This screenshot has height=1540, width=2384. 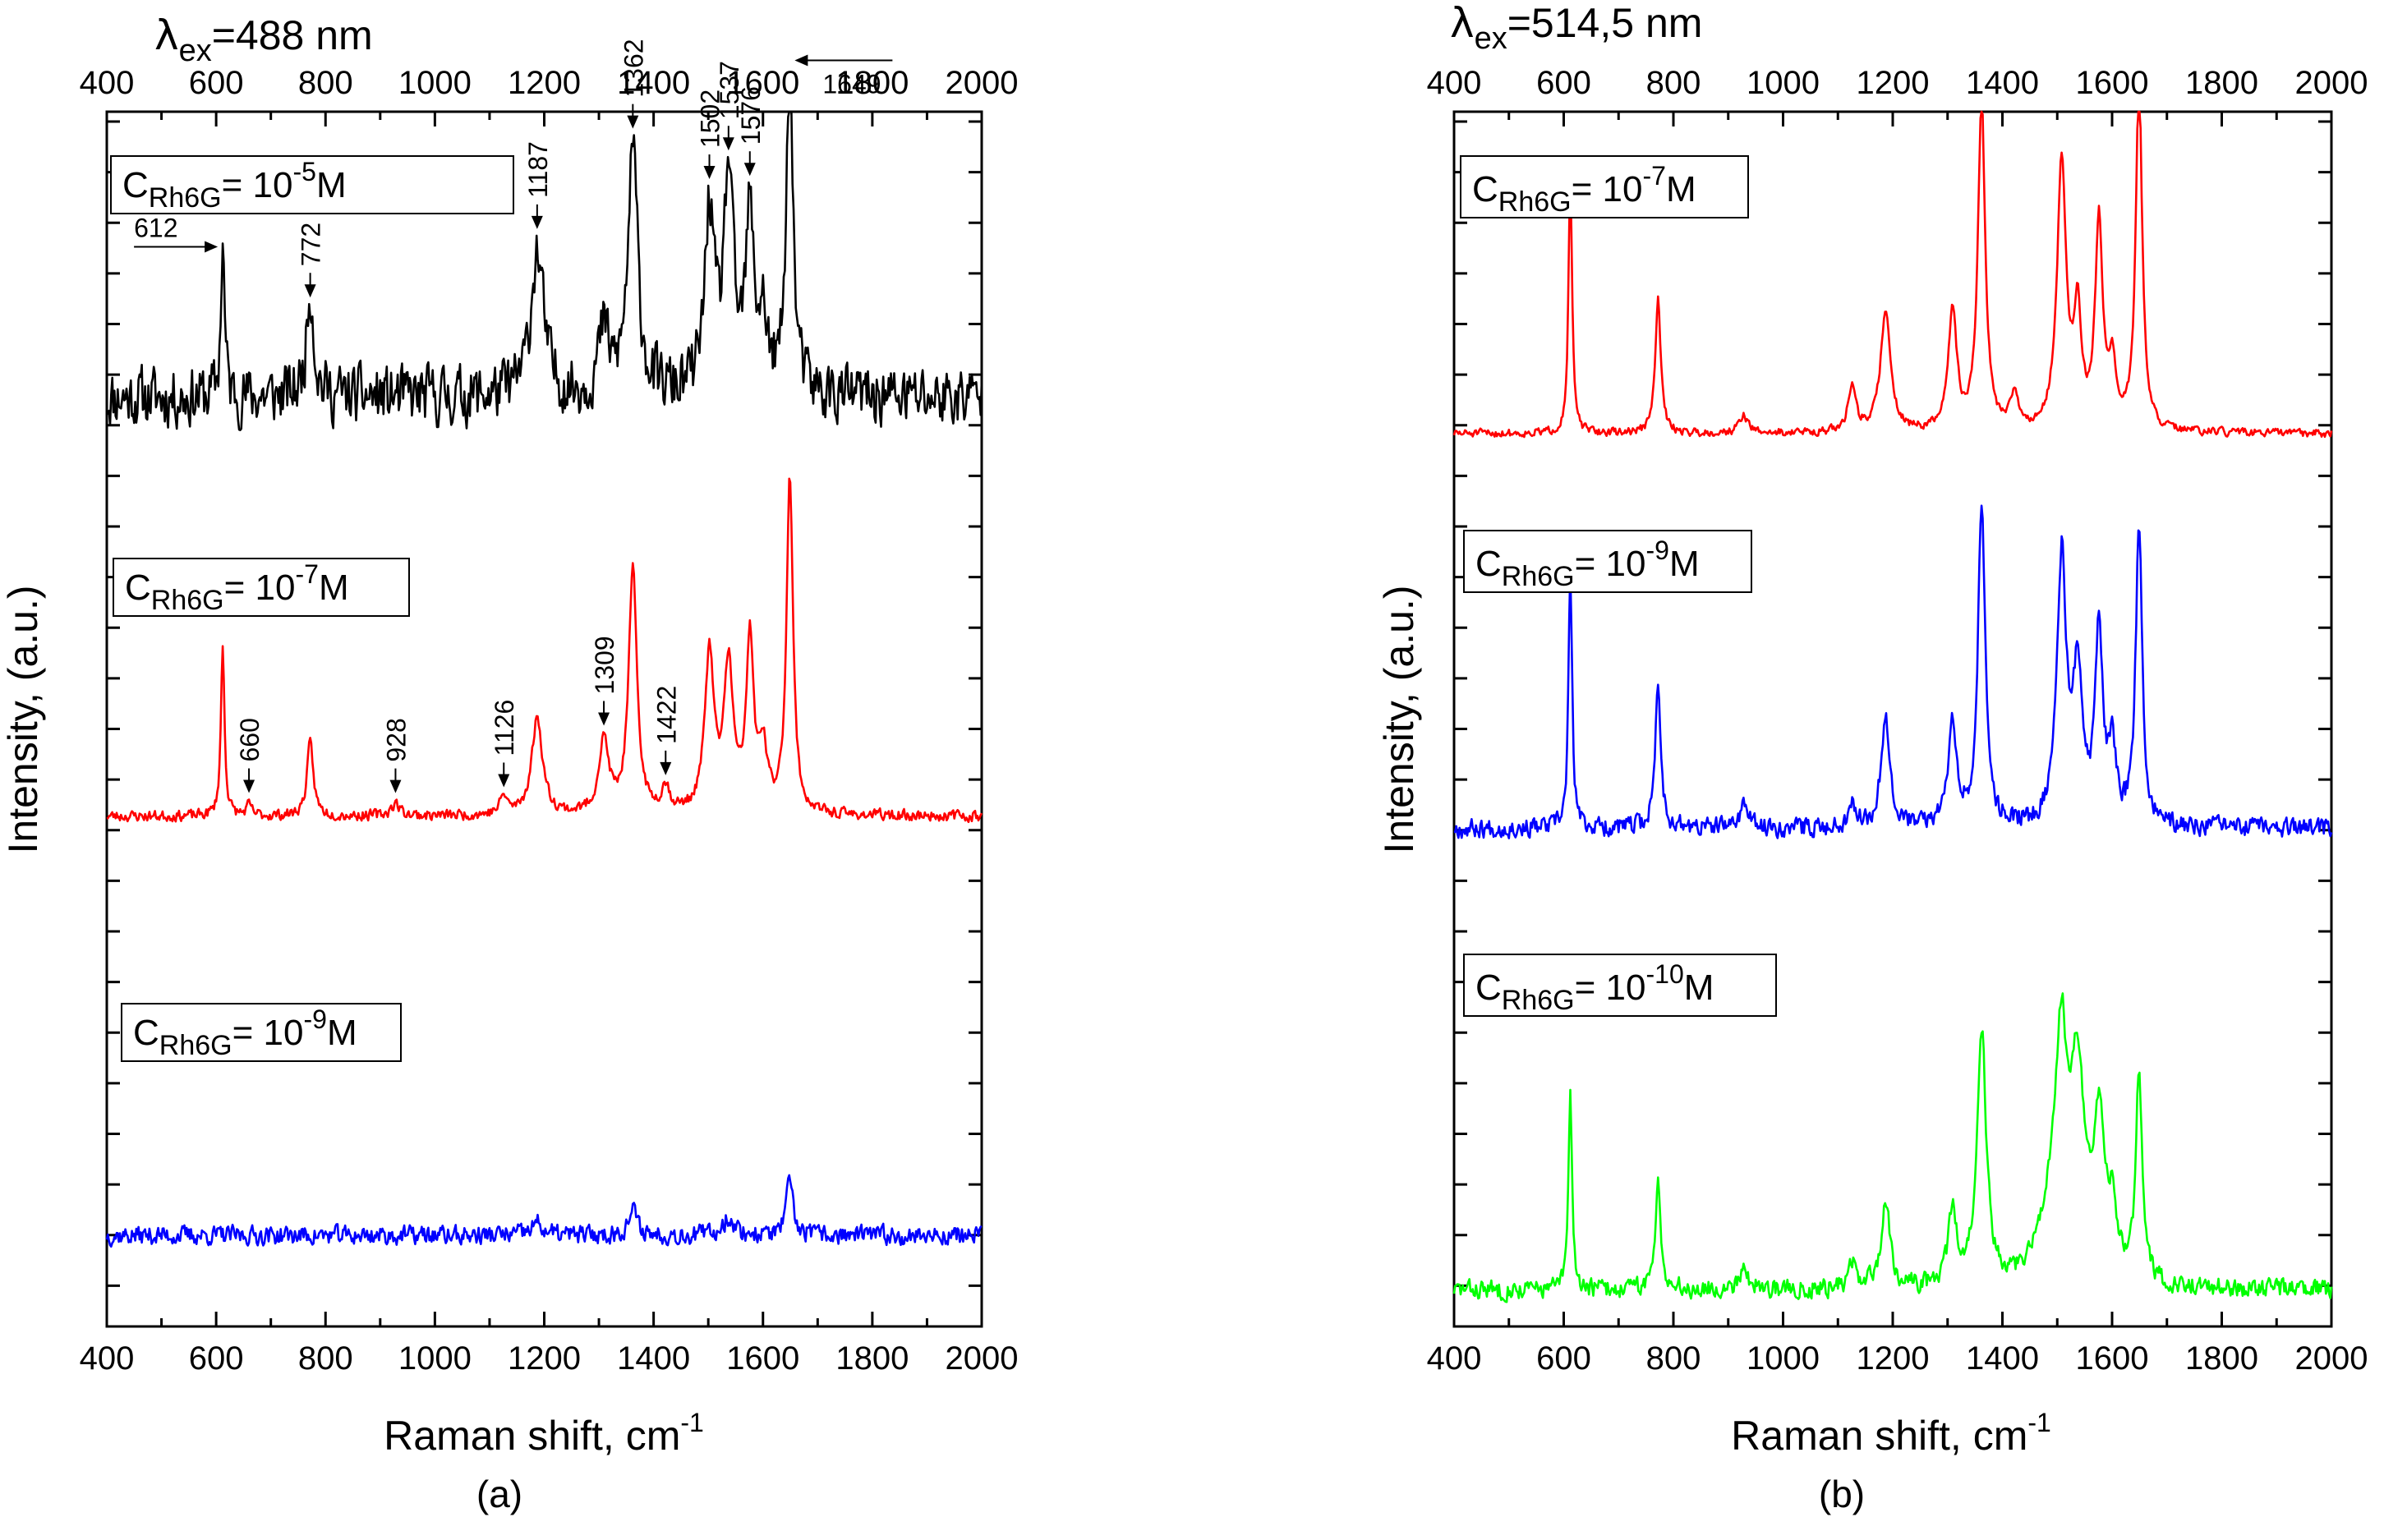 I want to click on peak-annotation: 660, so click(x=250, y=739).